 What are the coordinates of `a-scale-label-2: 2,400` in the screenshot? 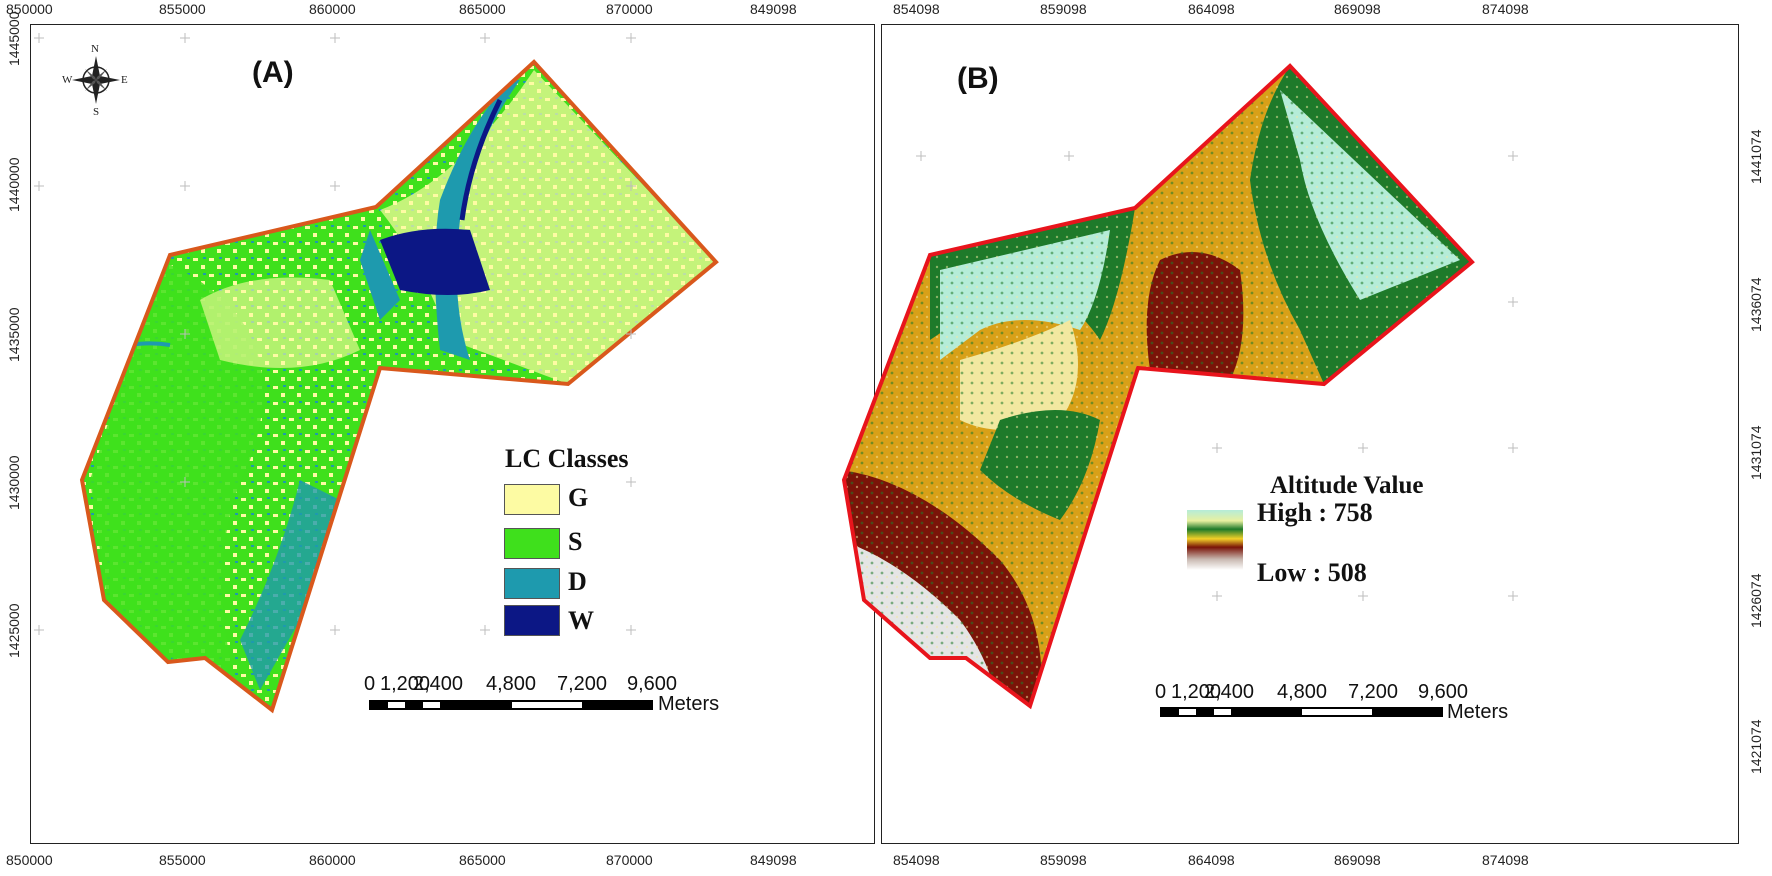 It's located at (438, 684).